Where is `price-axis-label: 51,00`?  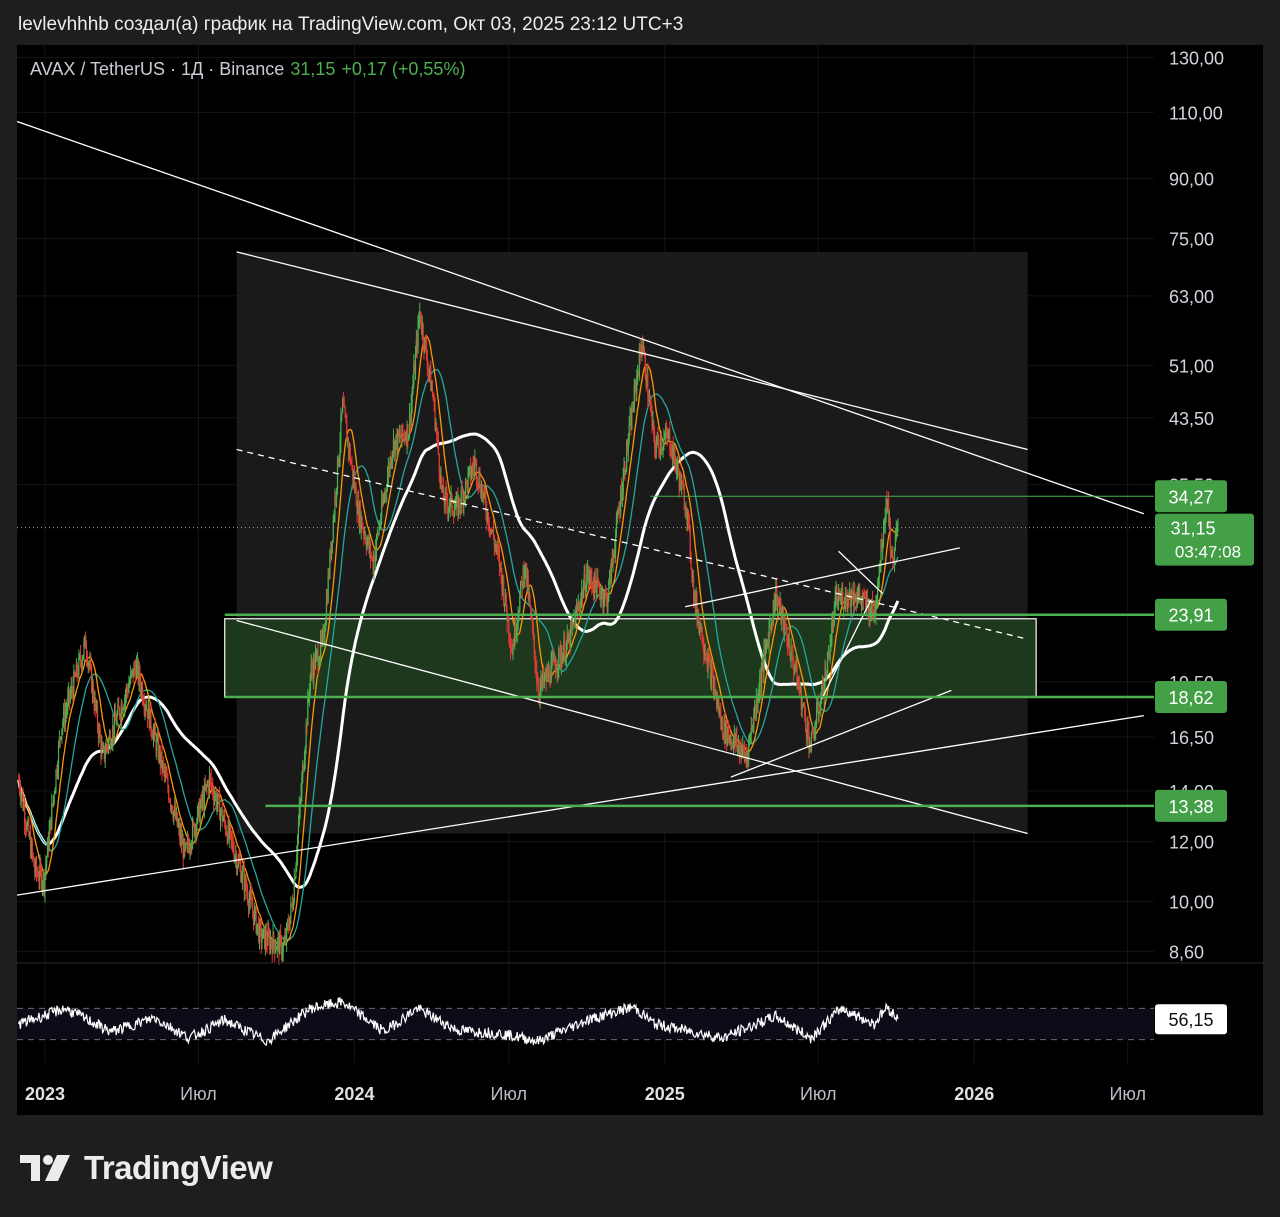
price-axis-label: 51,00 is located at coordinates (1191, 366).